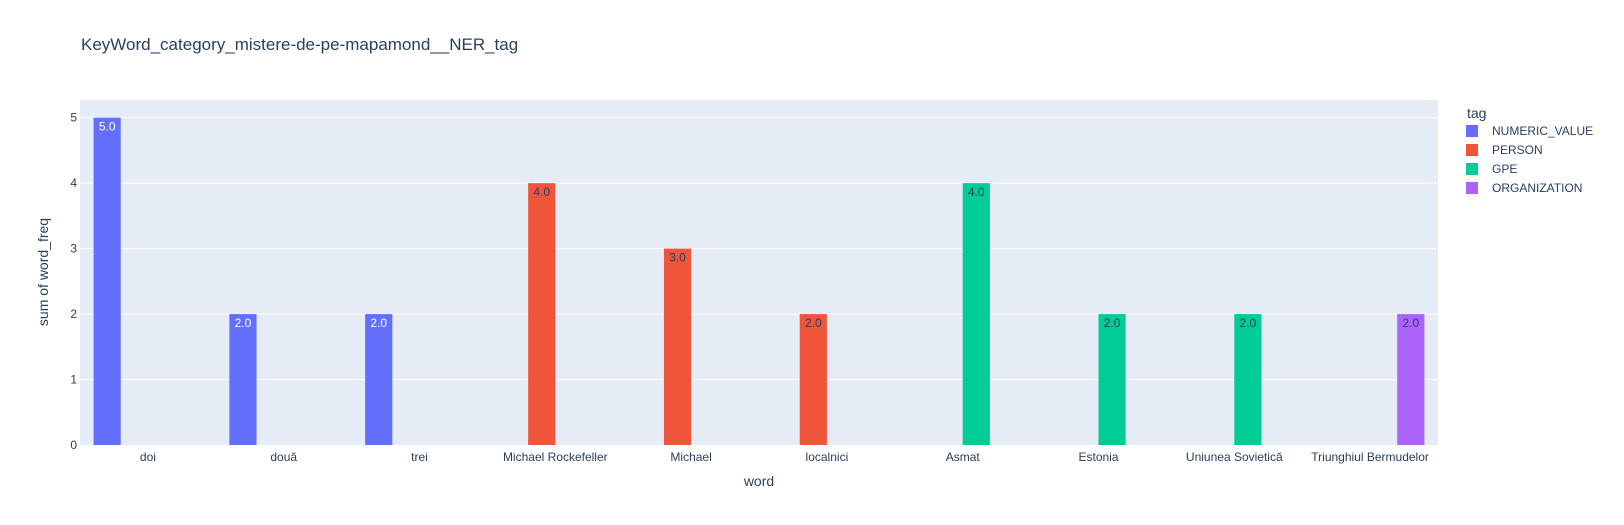 Image resolution: width=1624 pixels, height=525 pixels. What do you see at coordinates (43, 272) in the screenshot?
I see `y-axis-title: sum of word_freq` at bounding box center [43, 272].